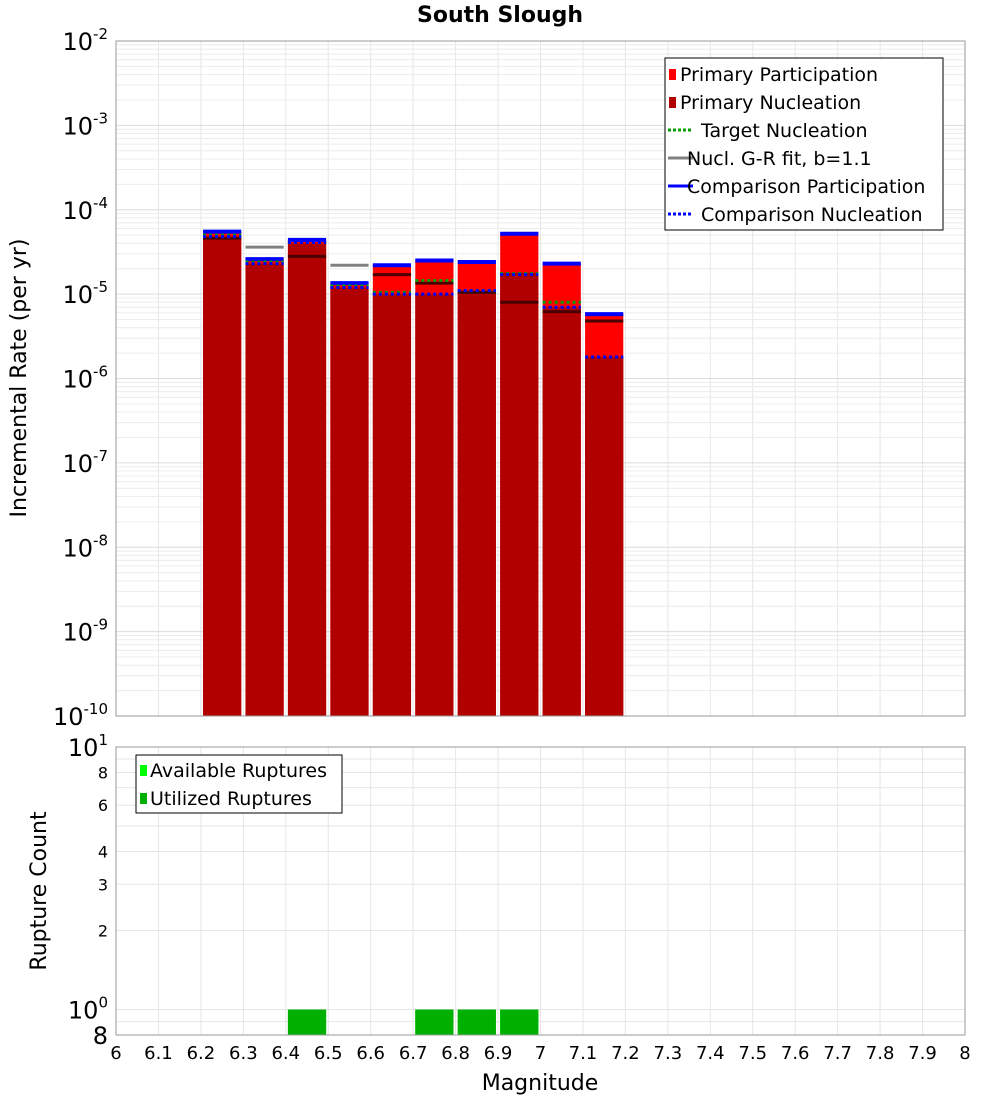  What do you see at coordinates (328, 1053) in the screenshot?
I see `x-tick-label: 6.5` at bounding box center [328, 1053].